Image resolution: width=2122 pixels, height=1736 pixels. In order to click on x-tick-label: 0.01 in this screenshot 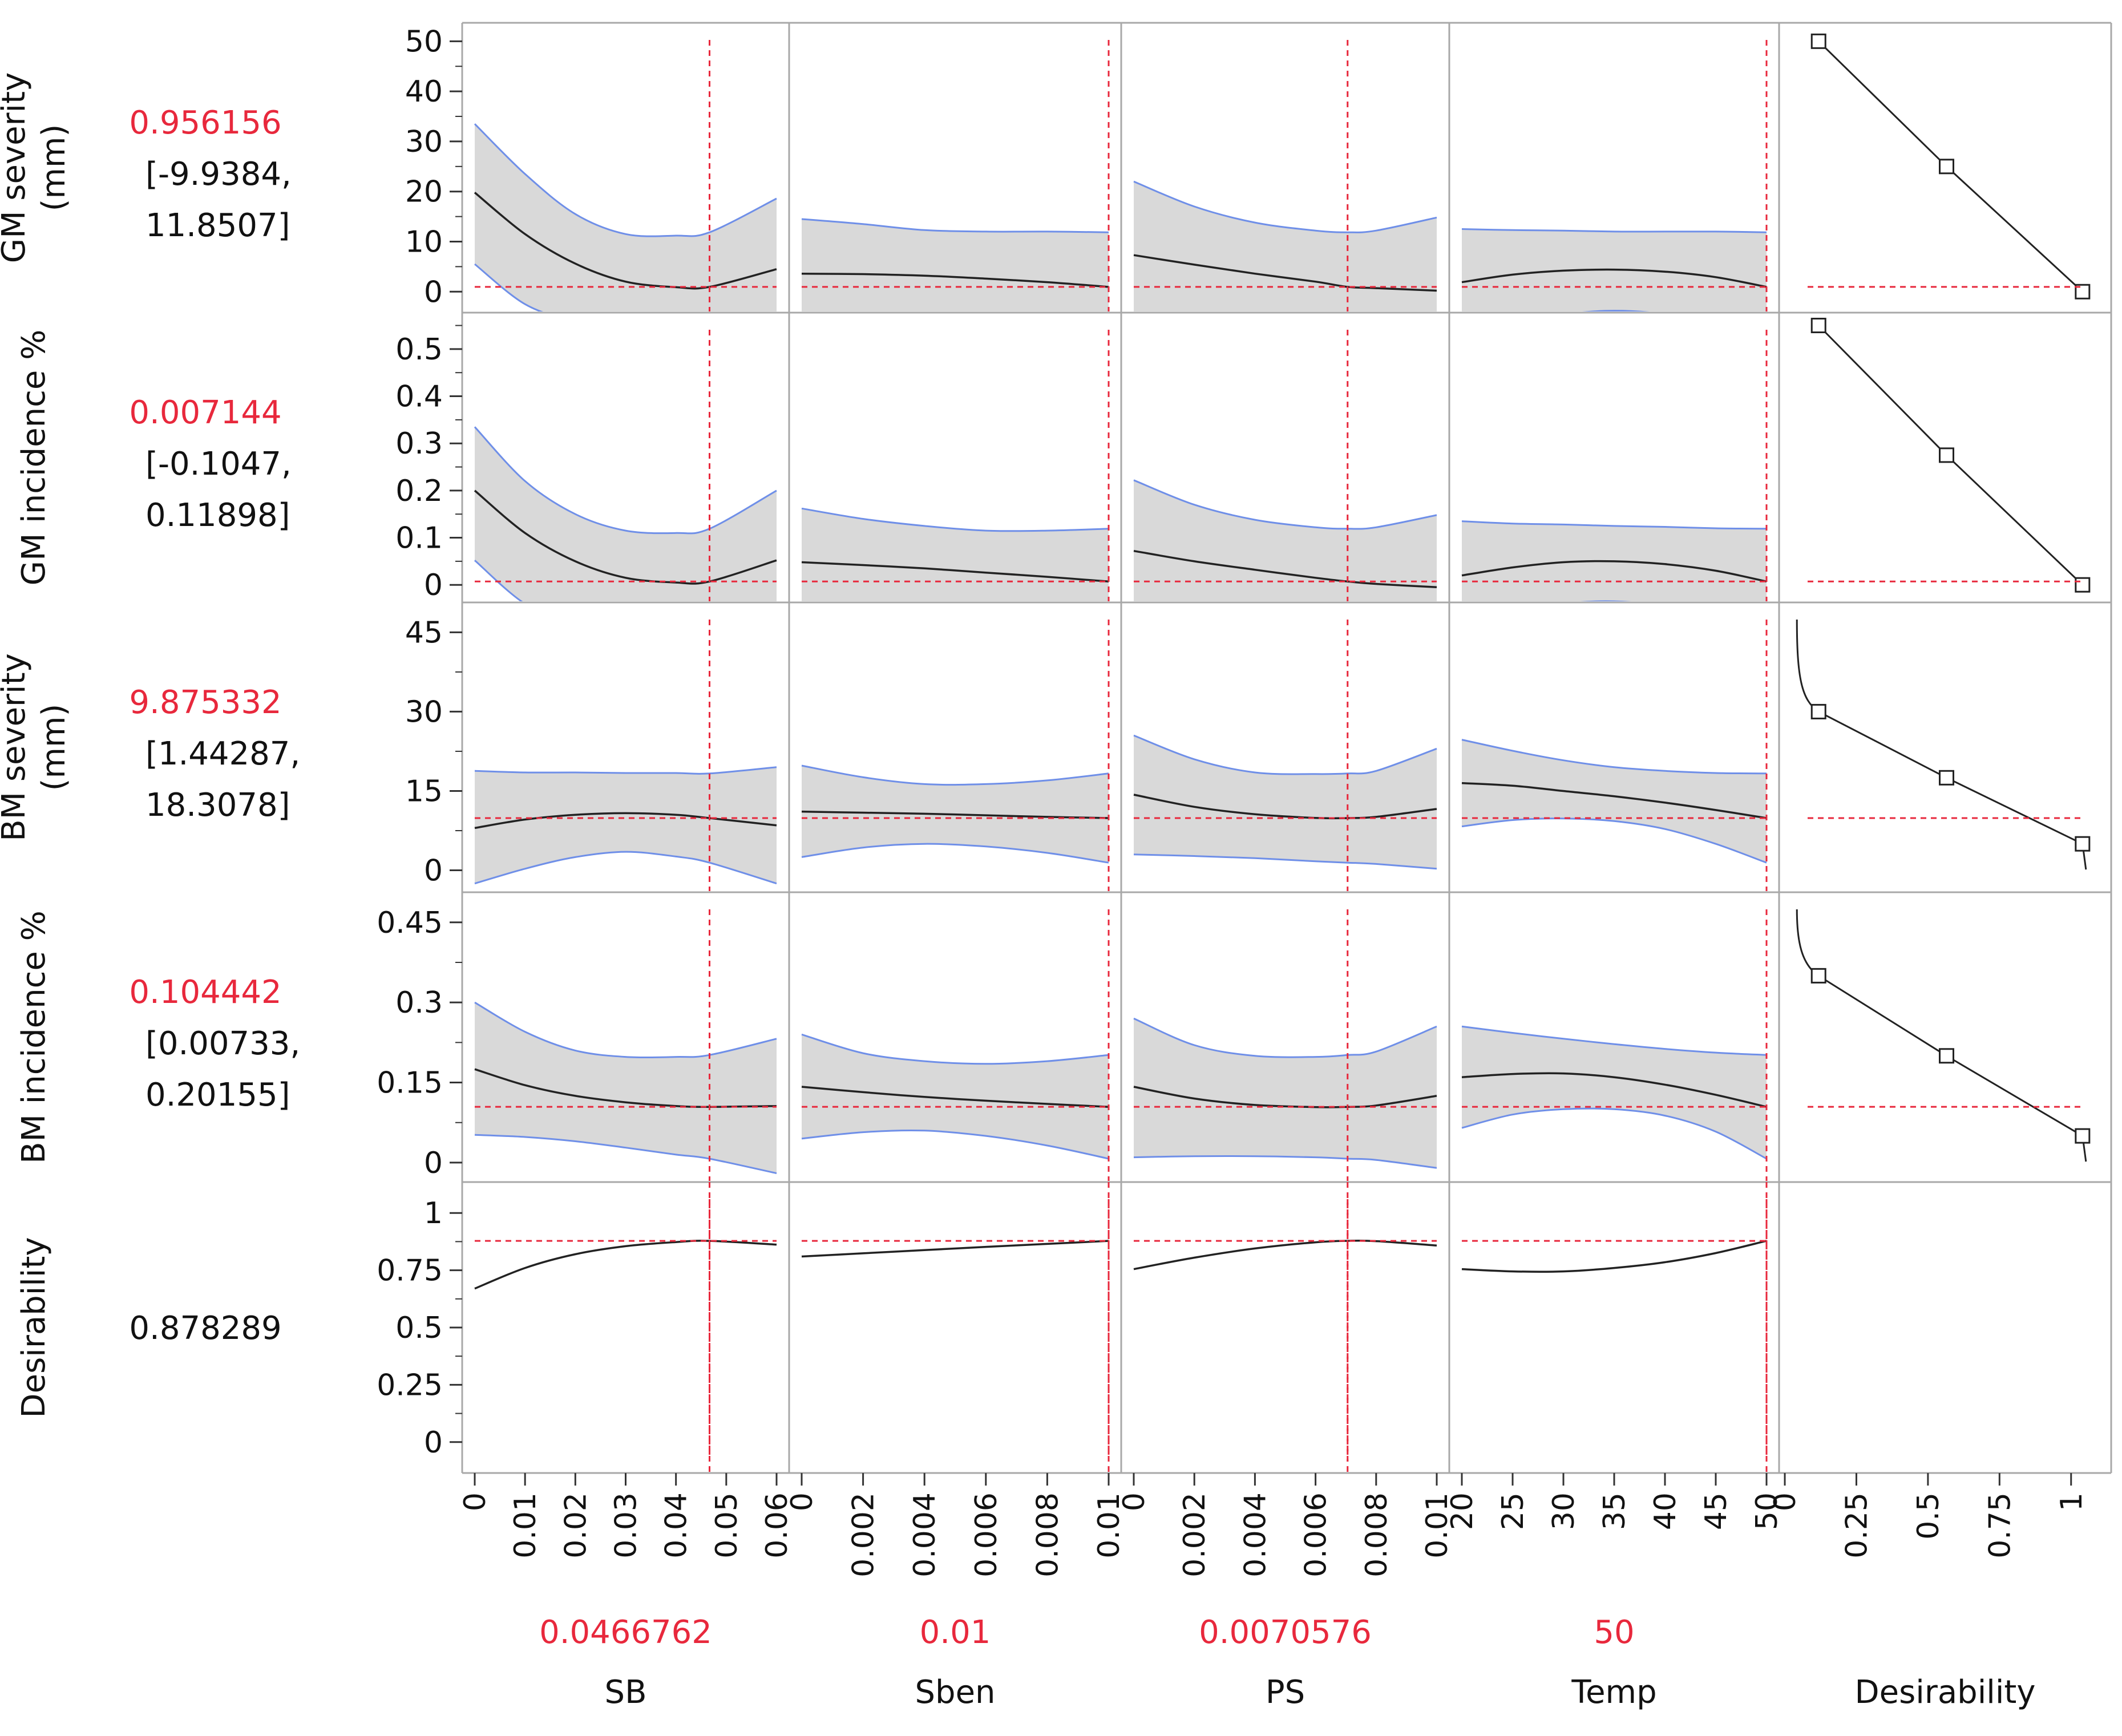, I will do `click(525, 1525)`.